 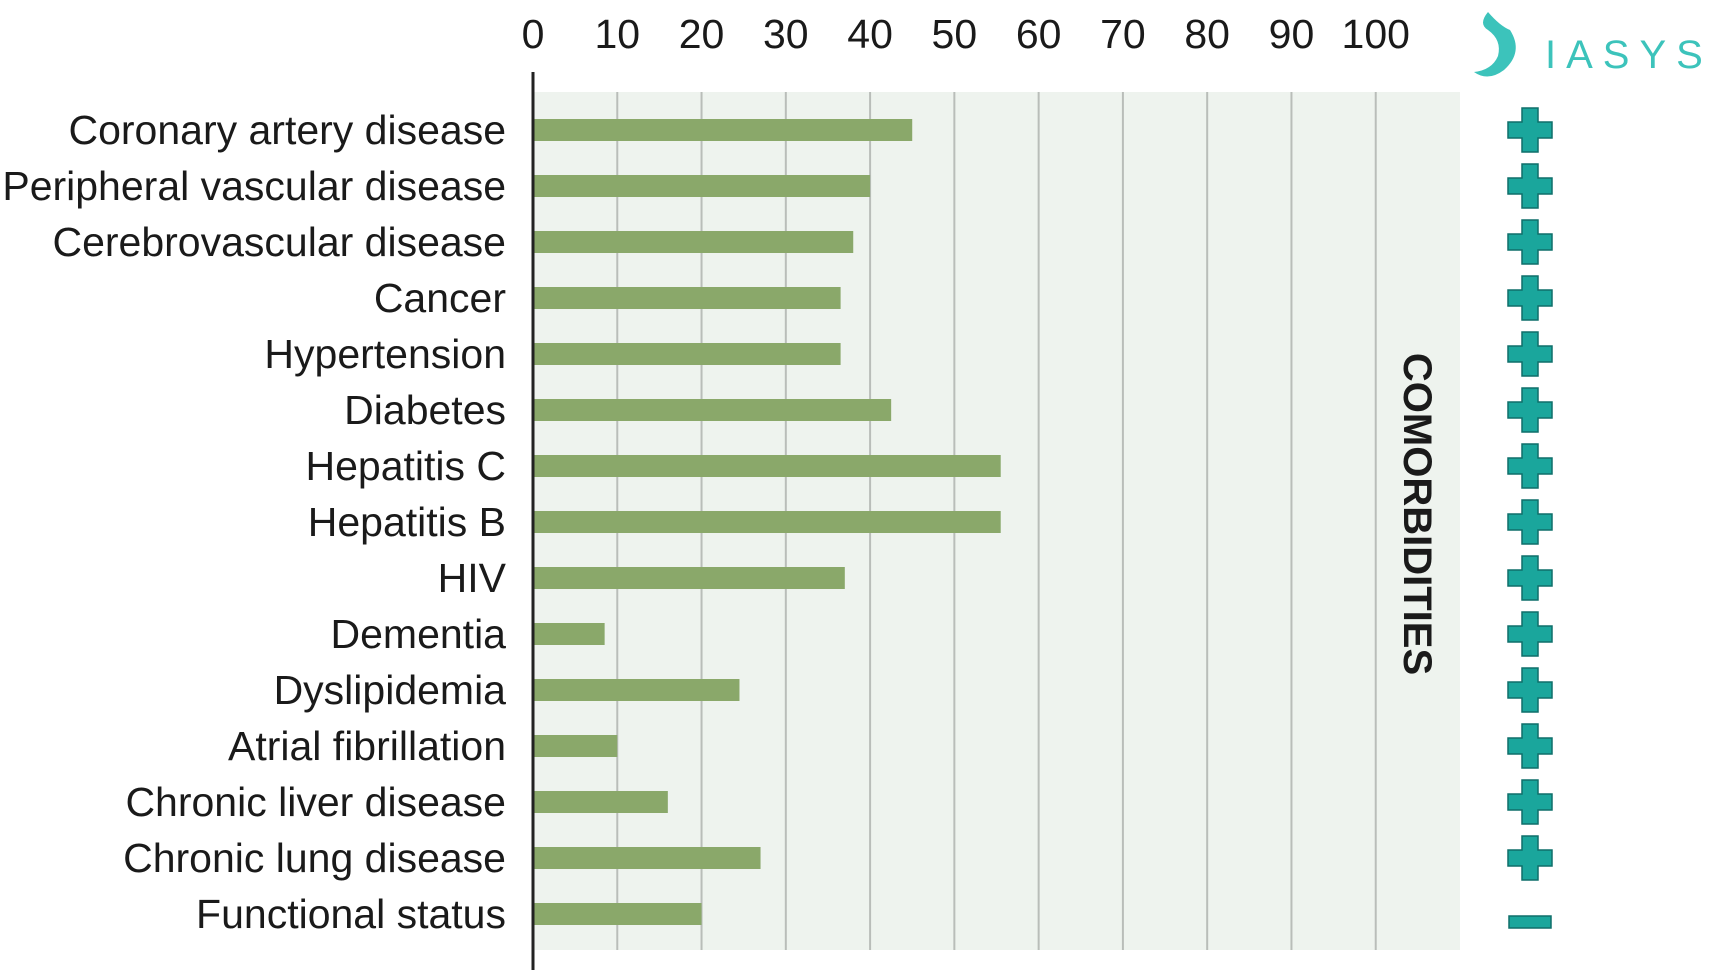 I want to click on x-tick-label: 10, so click(x=617, y=34).